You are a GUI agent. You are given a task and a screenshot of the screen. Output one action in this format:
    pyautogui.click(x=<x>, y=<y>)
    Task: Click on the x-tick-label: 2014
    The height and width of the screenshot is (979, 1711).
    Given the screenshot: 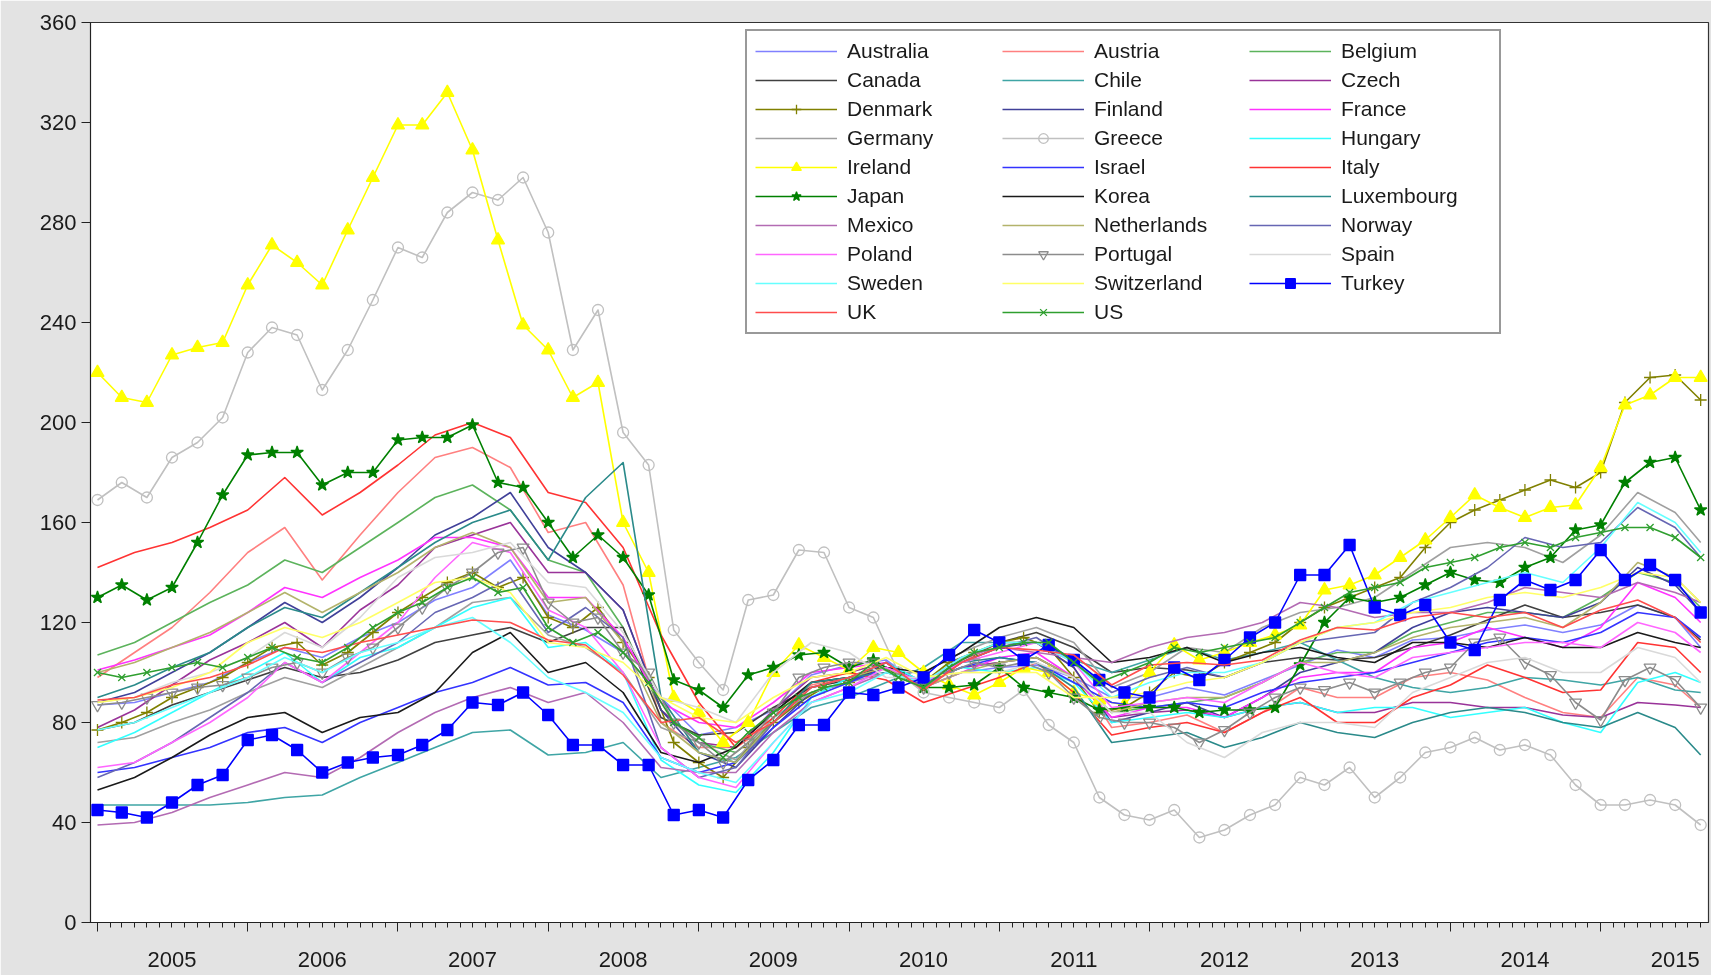 What is the action you would take?
    pyautogui.click(x=1525, y=959)
    